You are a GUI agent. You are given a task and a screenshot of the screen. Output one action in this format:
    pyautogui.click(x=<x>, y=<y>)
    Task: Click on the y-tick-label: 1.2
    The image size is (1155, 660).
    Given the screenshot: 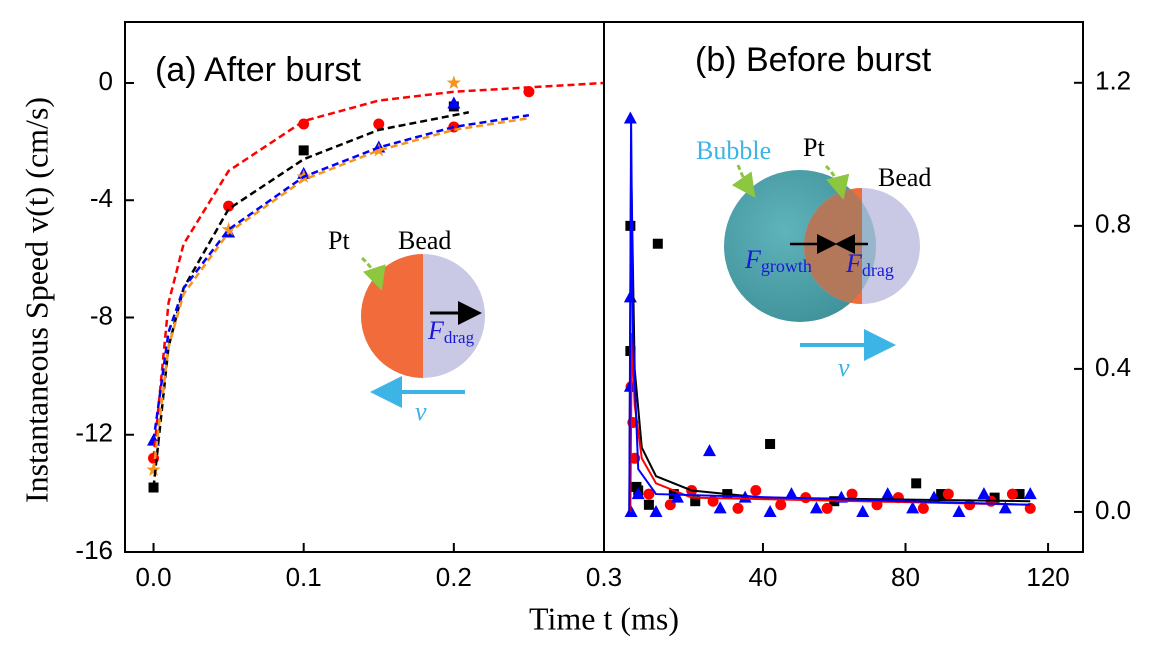 What is the action you would take?
    pyautogui.click(x=1113, y=81)
    